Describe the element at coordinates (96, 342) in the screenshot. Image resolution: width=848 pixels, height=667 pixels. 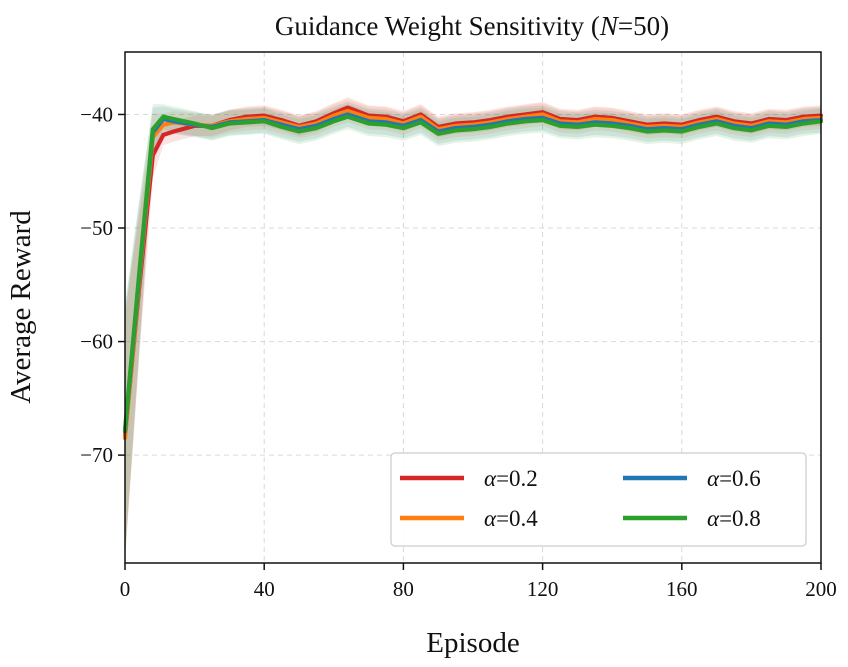
I see `y-tick-label: −60` at that location.